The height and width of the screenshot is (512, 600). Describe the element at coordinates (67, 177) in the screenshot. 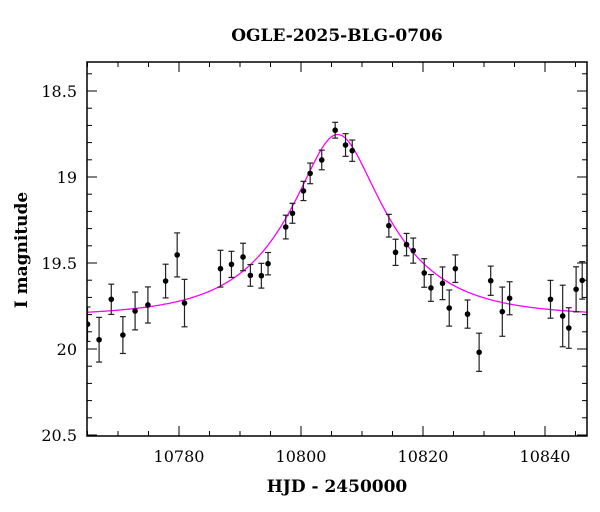

I see `y-tick-label: 19` at that location.